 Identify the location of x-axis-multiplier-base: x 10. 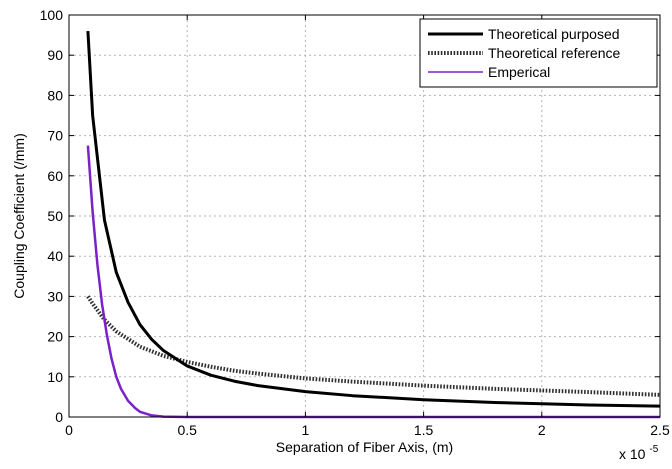
(632, 454).